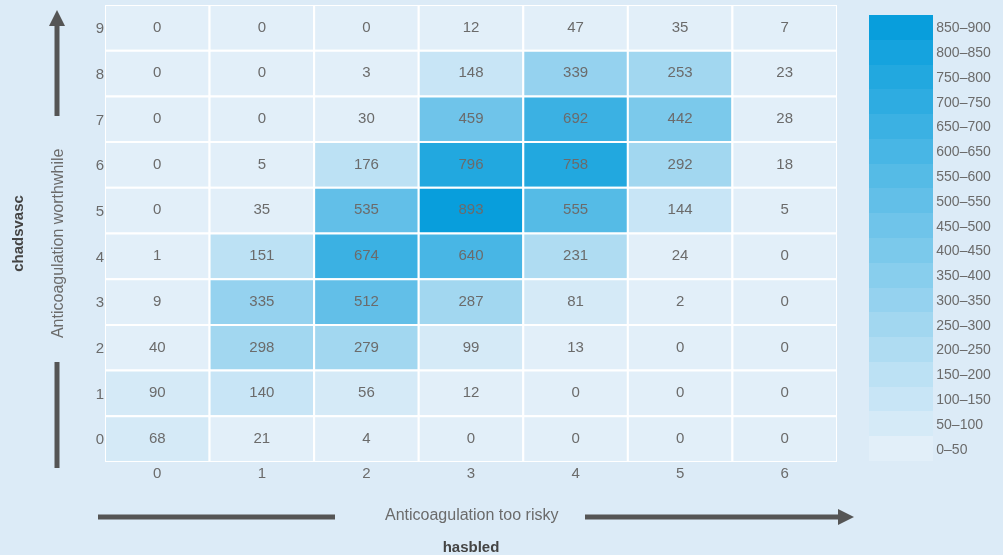 This screenshot has height=555, width=1003. What do you see at coordinates (157, 437) in the screenshot?
I see `data-label: 68` at bounding box center [157, 437].